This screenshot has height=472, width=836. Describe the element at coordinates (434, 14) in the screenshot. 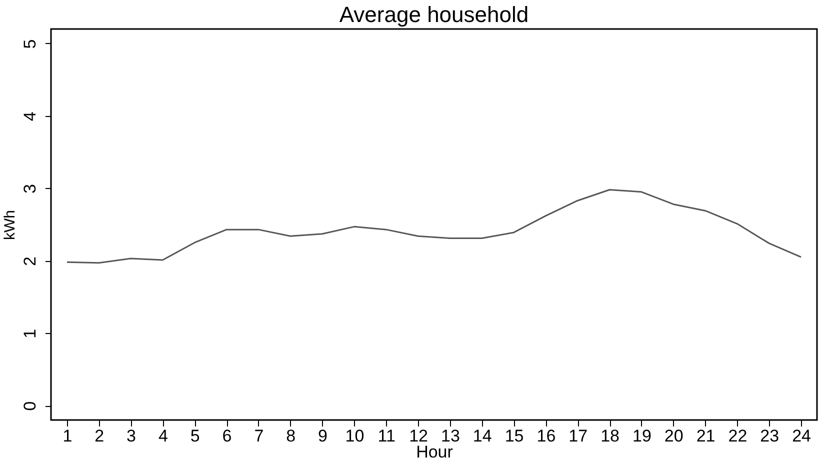

I see `chart-title: Average household` at that location.